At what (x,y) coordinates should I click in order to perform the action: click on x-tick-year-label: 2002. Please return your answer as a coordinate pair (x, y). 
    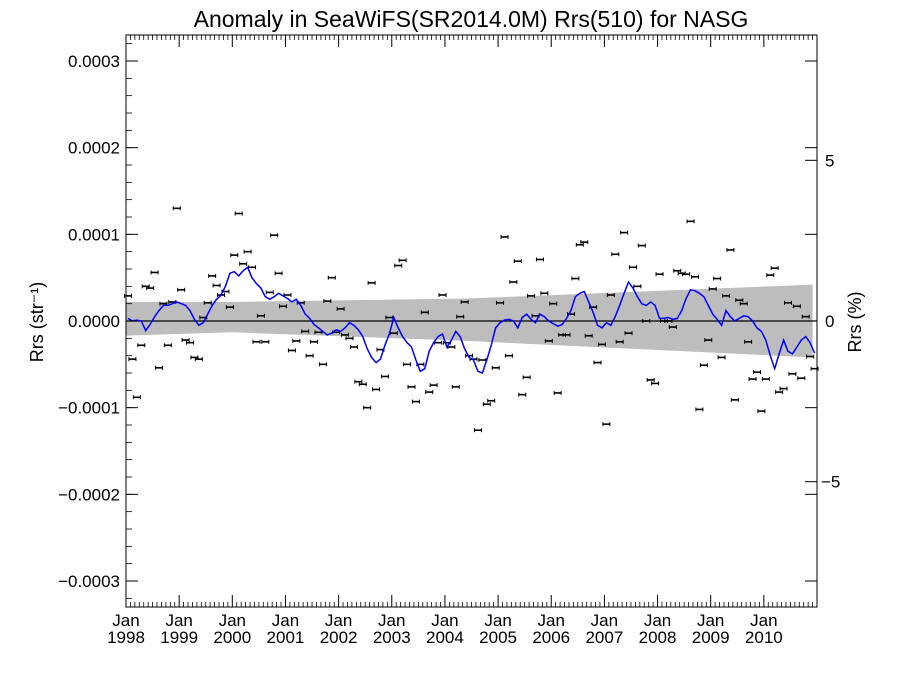
    Looking at the image, I should click on (339, 637).